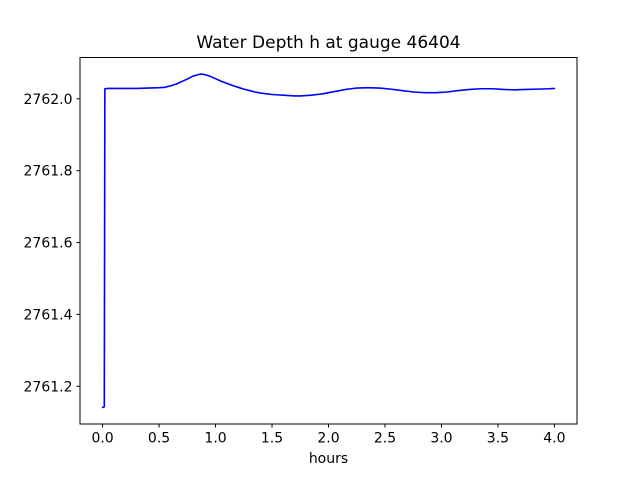  I want to click on x-tick-label: 0.5, so click(159, 439).